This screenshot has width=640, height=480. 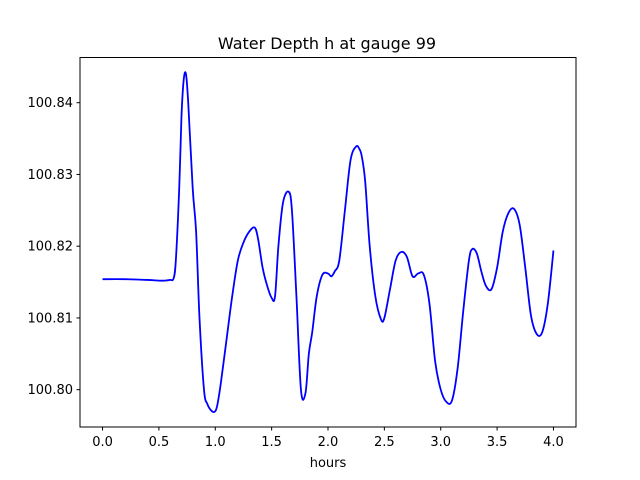 I want to click on x-tick-label: 4.0, so click(x=553, y=442).